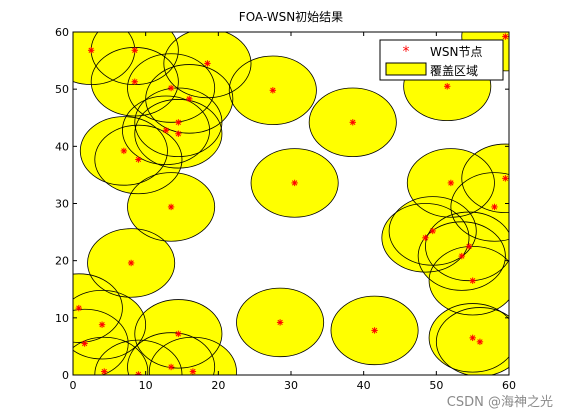 The height and width of the screenshot is (420, 561). I want to click on coverage-fill, so click(472, 341).